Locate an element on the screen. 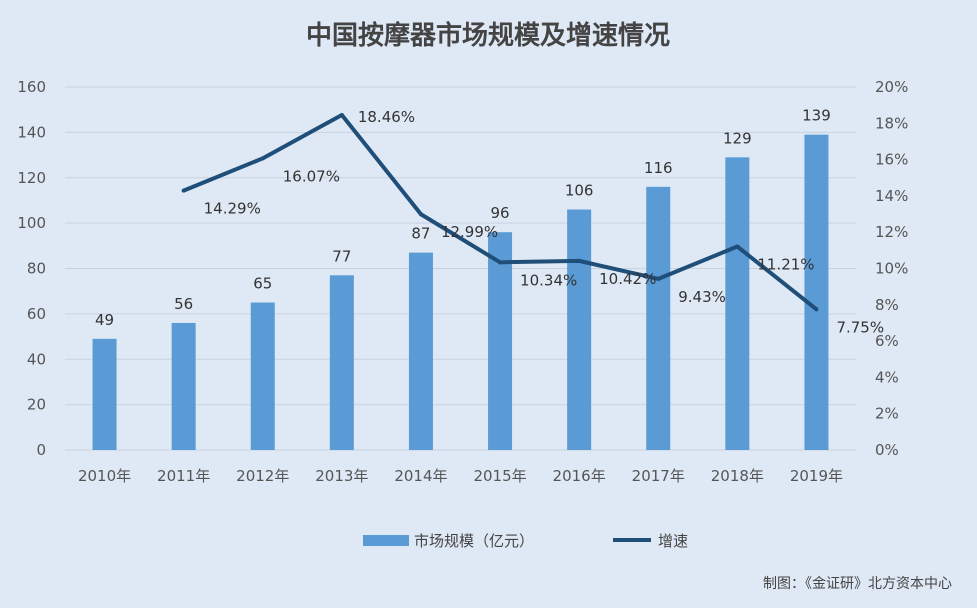  right-axis-ticks: 0% 2% 4% 6% 8% 10% 12% 14% 16% 18% 20% is located at coordinates (891, 268).